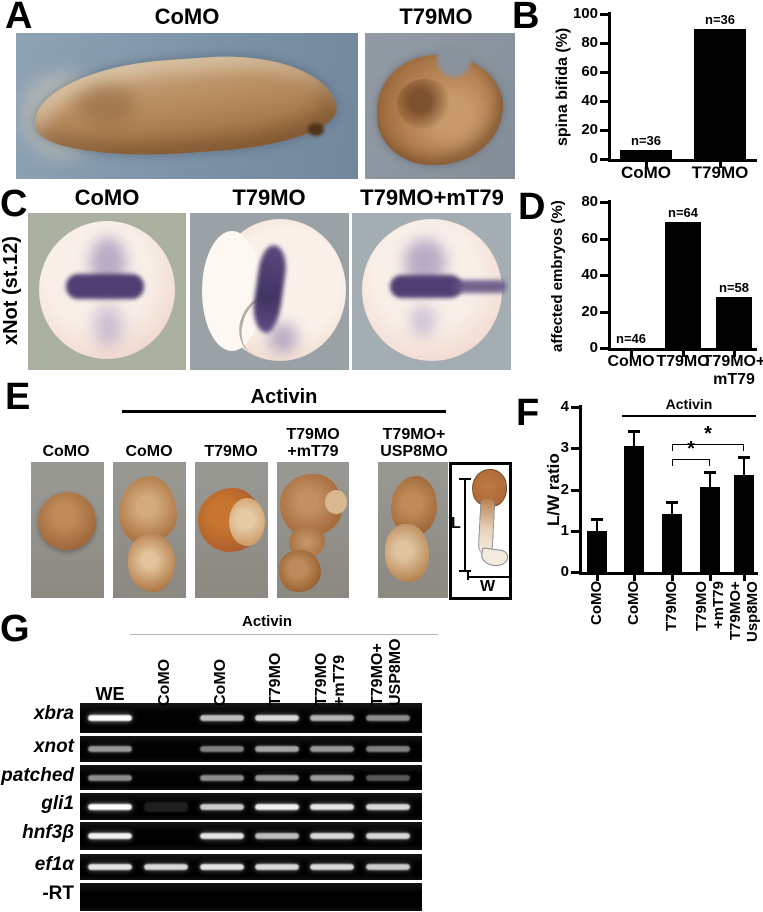 The height and width of the screenshot is (912, 763). Describe the element at coordinates (413, 530) in the screenshot. I see `explant-photo-t79mo-usp8mo` at that location.